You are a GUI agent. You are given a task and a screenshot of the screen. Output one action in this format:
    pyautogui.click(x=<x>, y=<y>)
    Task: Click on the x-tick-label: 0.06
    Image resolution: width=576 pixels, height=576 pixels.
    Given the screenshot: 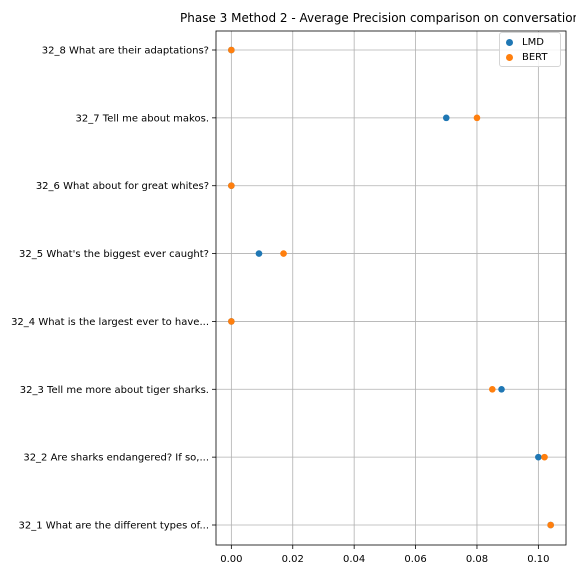 What is the action you would take?
    pyautogui.click(x=415, y=559)
    